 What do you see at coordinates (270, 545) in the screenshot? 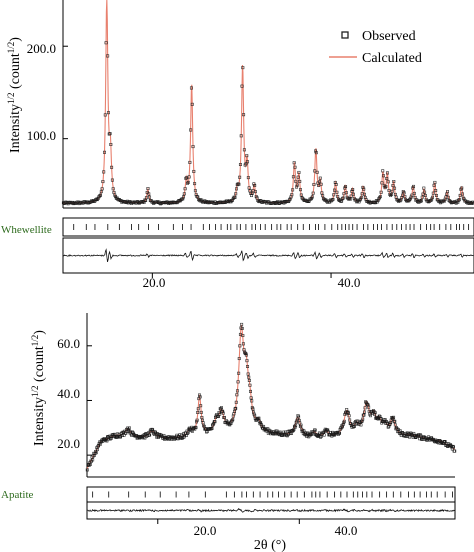
I see `x-axis-label: 2θ (°)` at bounding box center [270, 545].